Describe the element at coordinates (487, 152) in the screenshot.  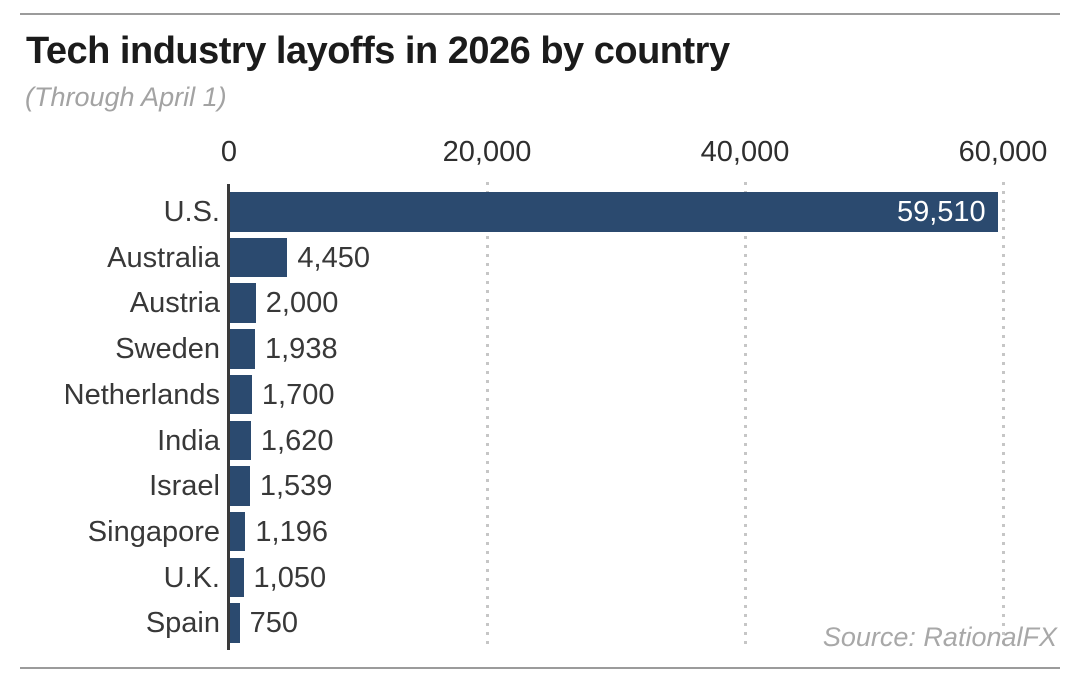
I see `x-axis-tick-label: 20,000` at that location.